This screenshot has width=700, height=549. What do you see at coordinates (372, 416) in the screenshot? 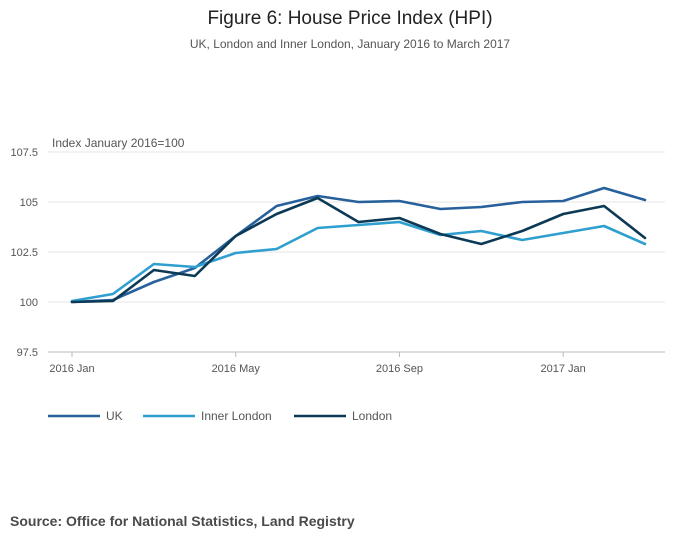
I see `legend-label-london: London` at bounding box center [372, 416].